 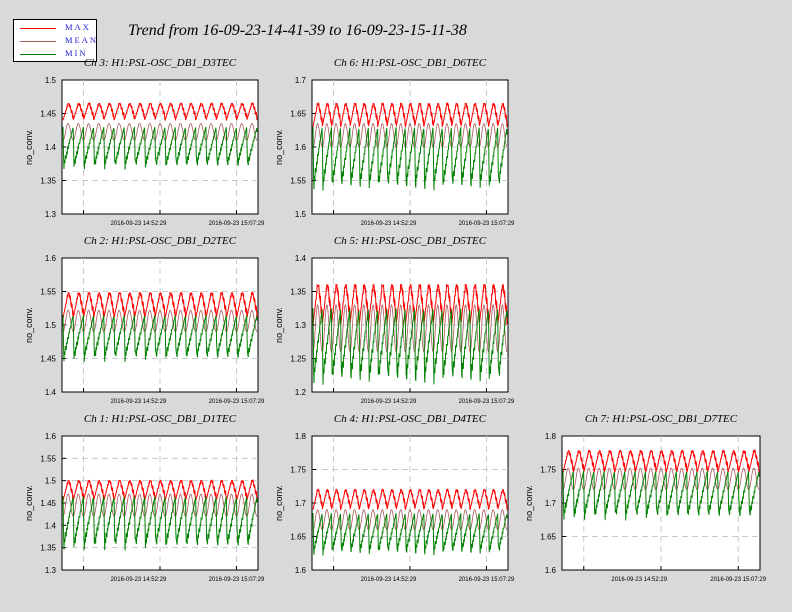 What do you see at coordinates (38, 54) in the screenshot?
I see `legend-swatch-min` at bounding box center [38, 54].